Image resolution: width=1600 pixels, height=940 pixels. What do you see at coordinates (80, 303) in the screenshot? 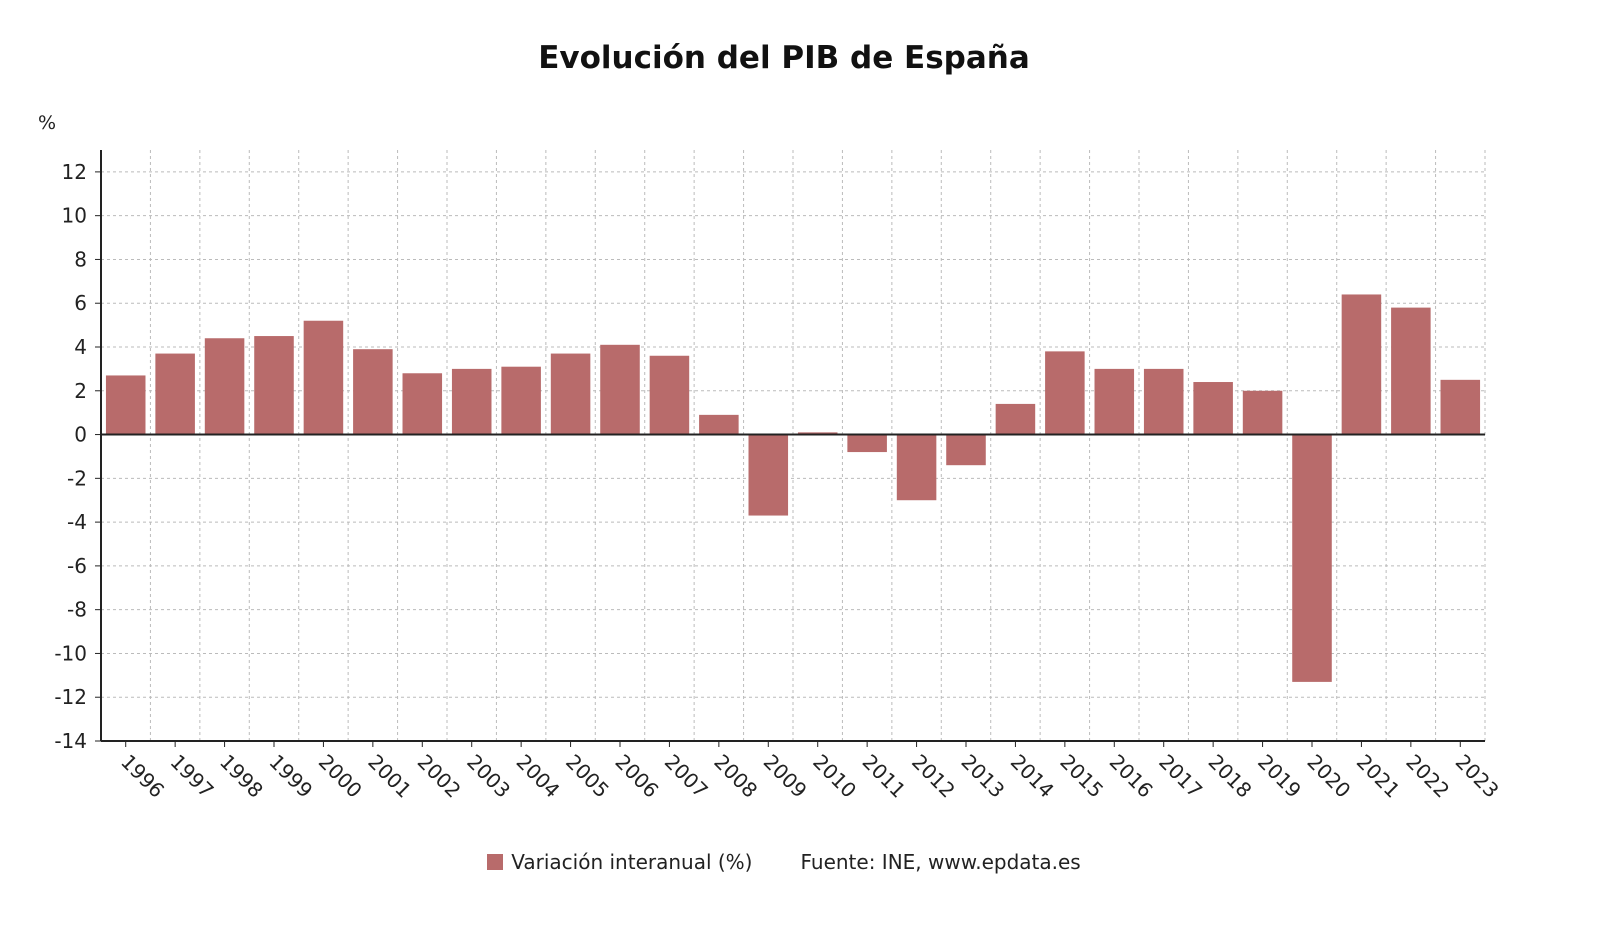
I see `y-tick-label: 6` at bounding box center [80, 303].